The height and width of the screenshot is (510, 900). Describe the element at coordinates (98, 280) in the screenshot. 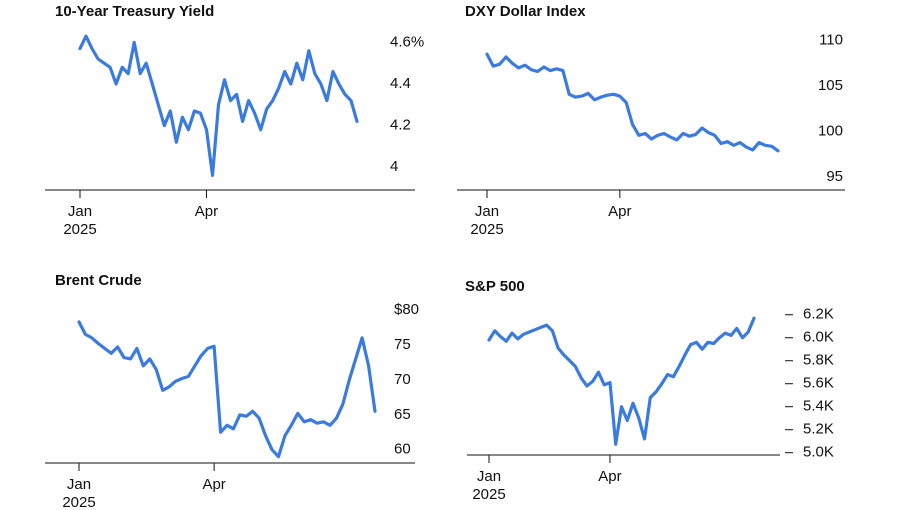

I see `chart-title: Brent Crude` at that location.